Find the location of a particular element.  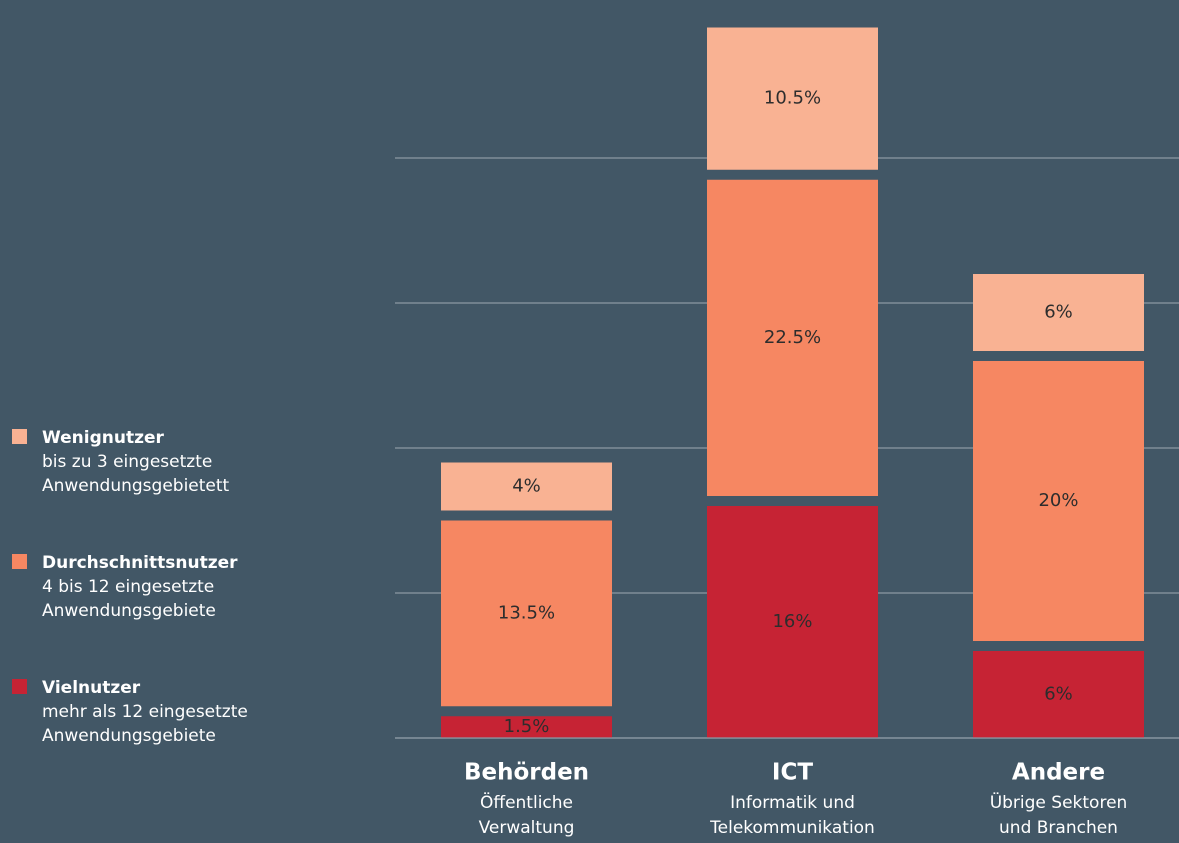

legend-name: Durchschnittsnutzer is located at coordinates (140, 563).